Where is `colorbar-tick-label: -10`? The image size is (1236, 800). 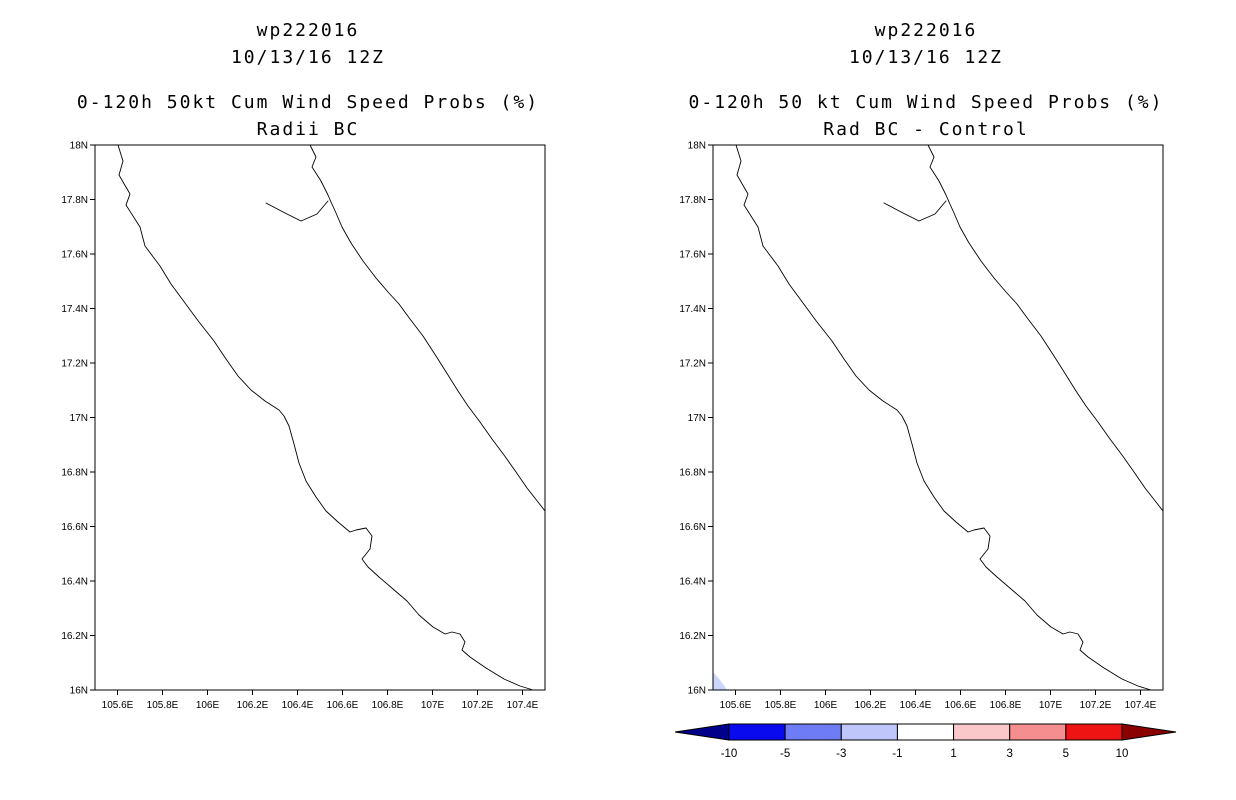
colorbar-tick-label: -10 is located at coordinates (729, 754).